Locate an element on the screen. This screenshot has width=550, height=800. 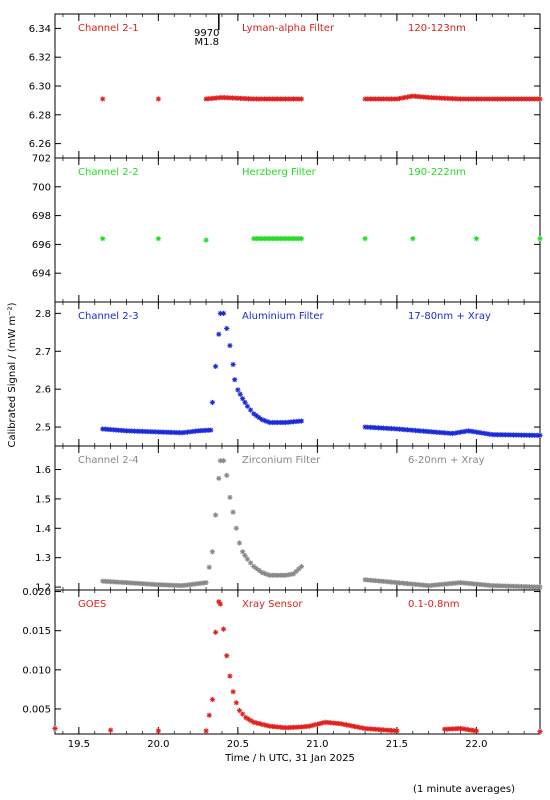
panel-3-filter-label: Aluminium Filter is located at coordinates (283, 316).